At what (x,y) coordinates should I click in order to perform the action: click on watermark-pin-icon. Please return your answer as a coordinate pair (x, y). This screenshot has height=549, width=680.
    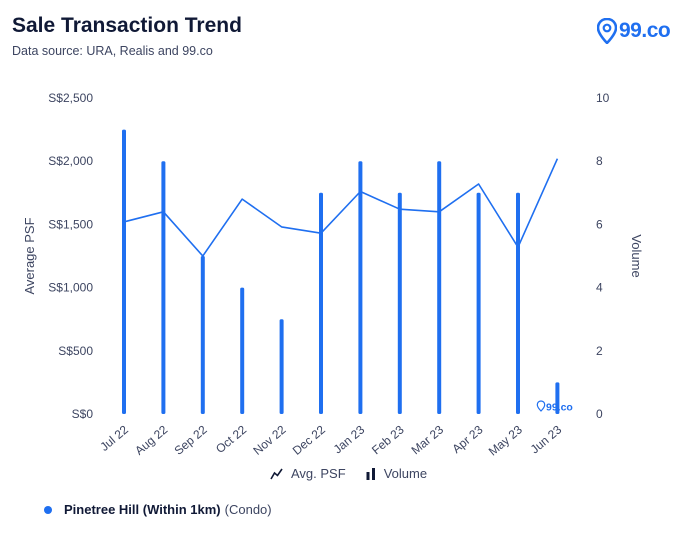
    Looking at the image, I should click on (541, 406).